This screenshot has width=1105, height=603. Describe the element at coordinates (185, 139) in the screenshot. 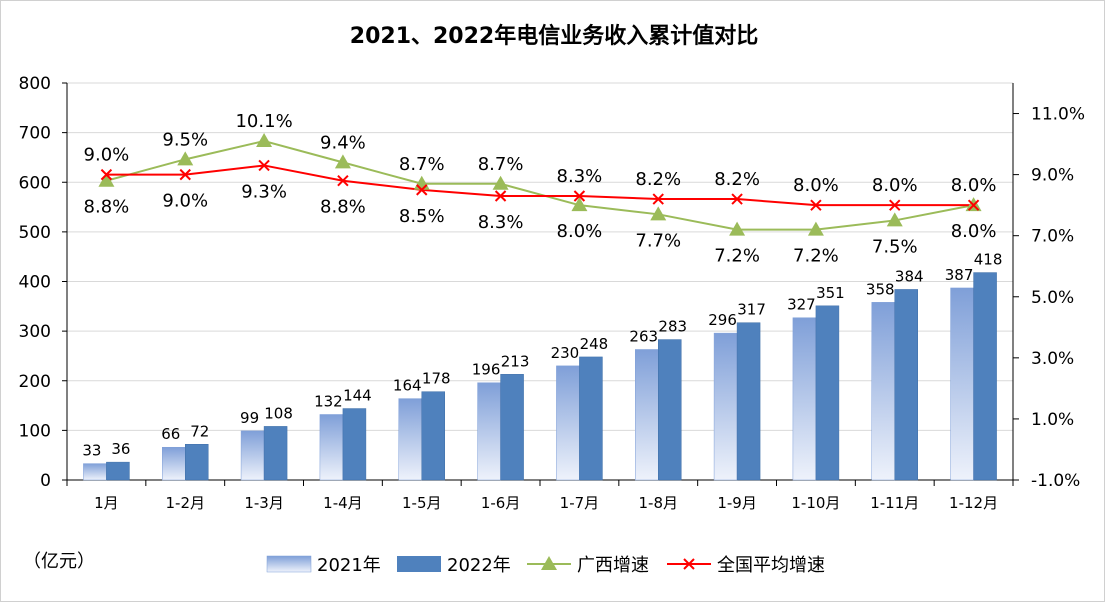

I see `guangxi-point-label: 9.5%` at that location.